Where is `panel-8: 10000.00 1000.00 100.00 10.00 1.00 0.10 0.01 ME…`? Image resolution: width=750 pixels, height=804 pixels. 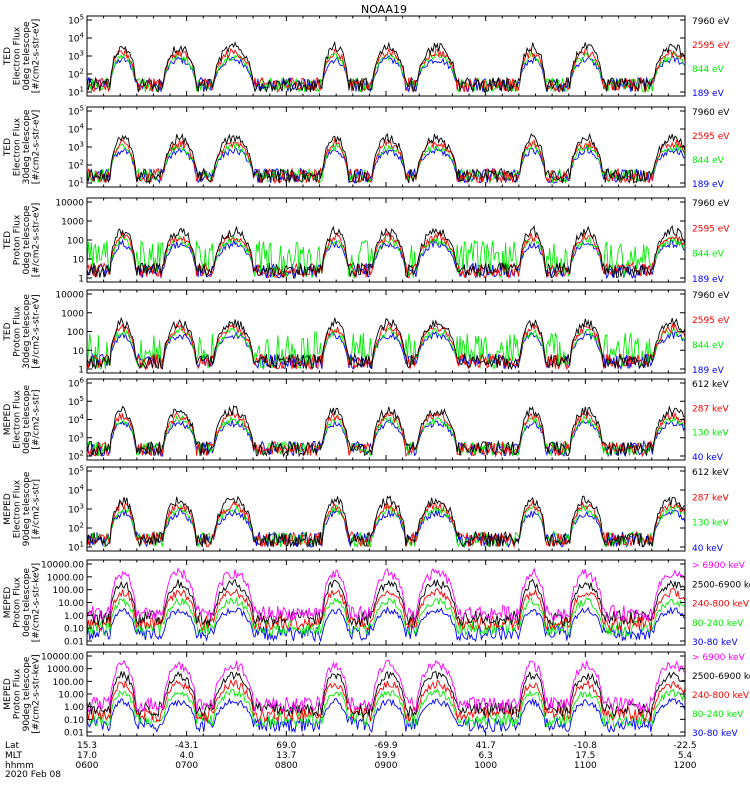 panel-8: 10000.00 1000.00 100.00 10.00 1.00 0.10 0.01 ME… is located at coordinates (376, 695).